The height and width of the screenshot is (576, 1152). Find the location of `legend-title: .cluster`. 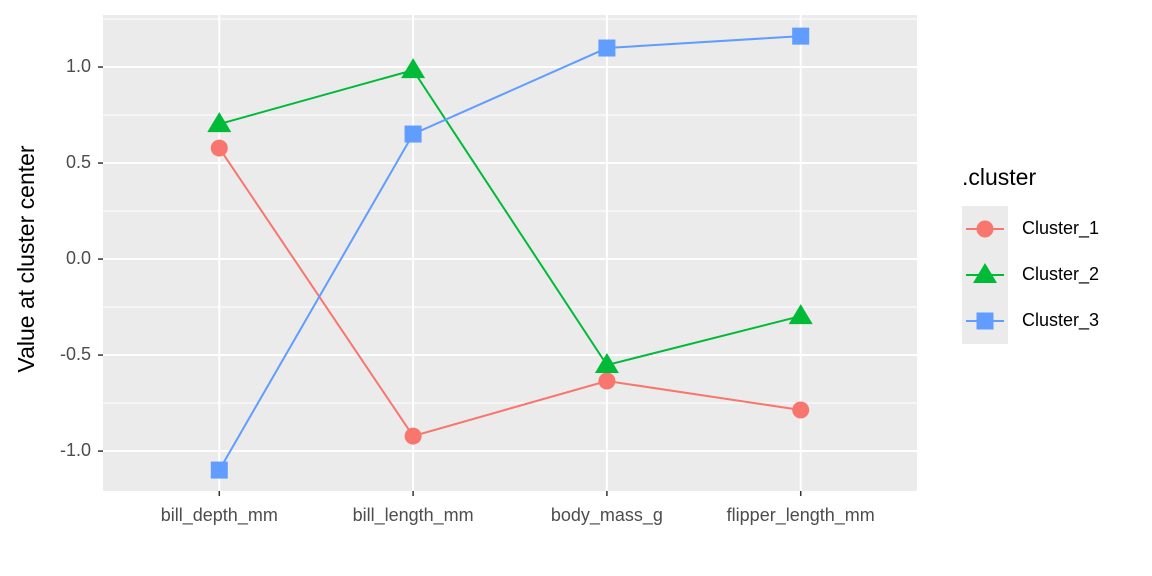

legend-title: .cluster is located at coordinates (999, 177).